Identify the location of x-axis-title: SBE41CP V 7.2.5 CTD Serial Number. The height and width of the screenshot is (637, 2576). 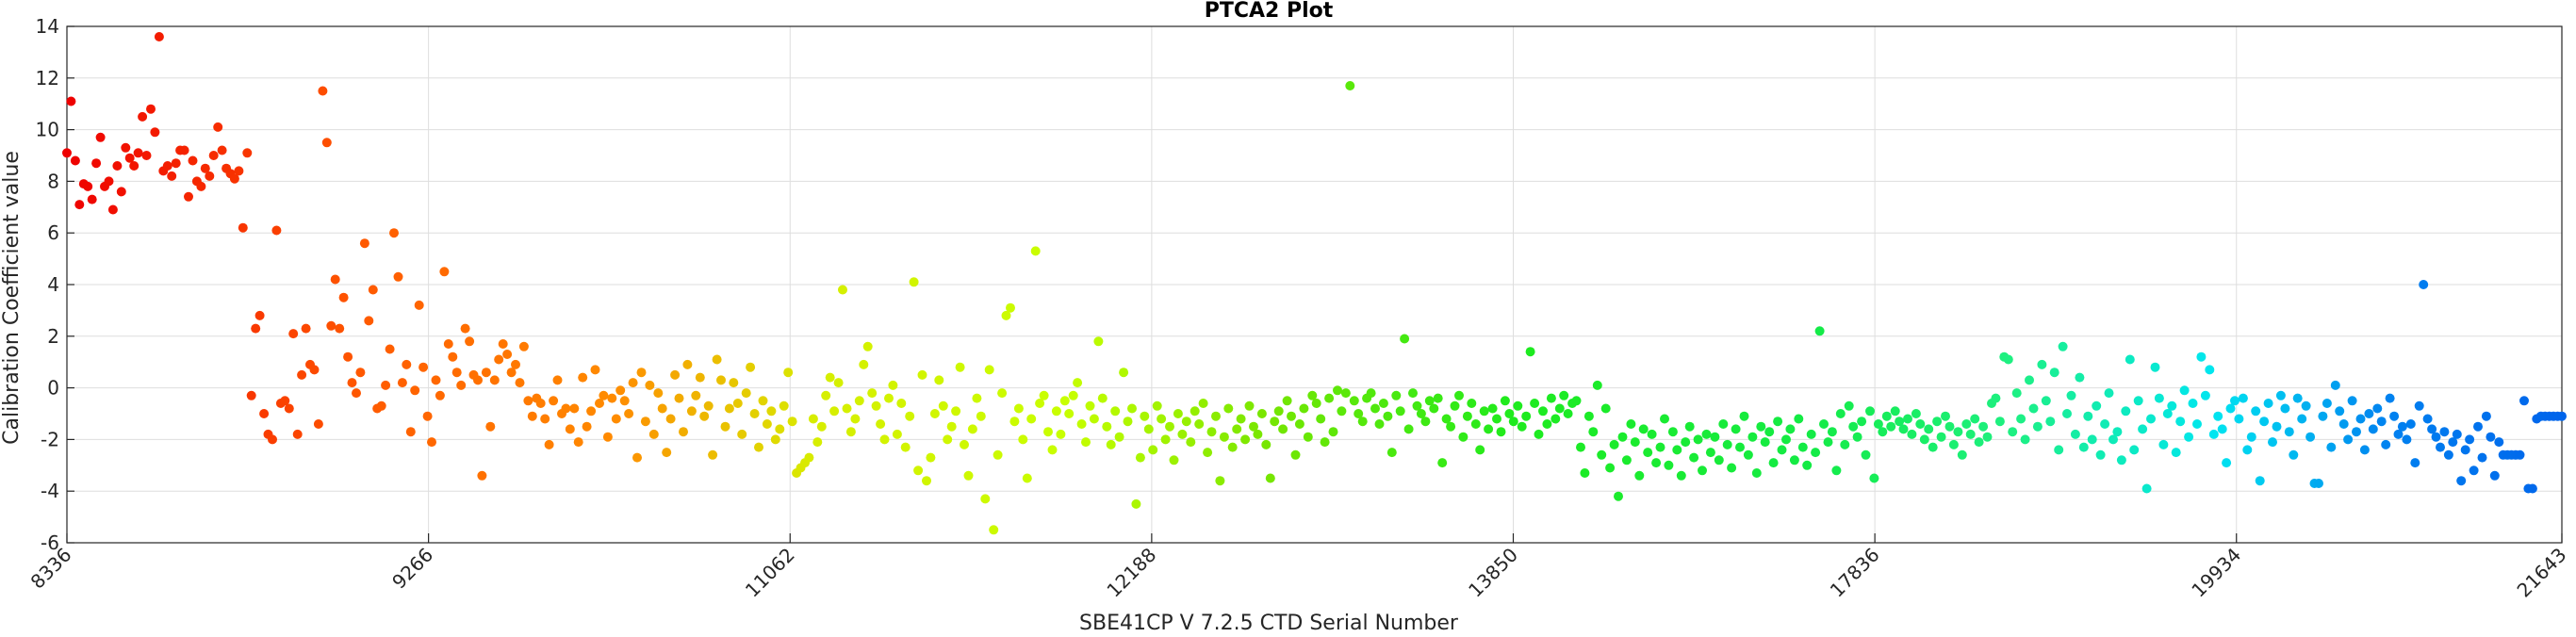
(1269, 624).